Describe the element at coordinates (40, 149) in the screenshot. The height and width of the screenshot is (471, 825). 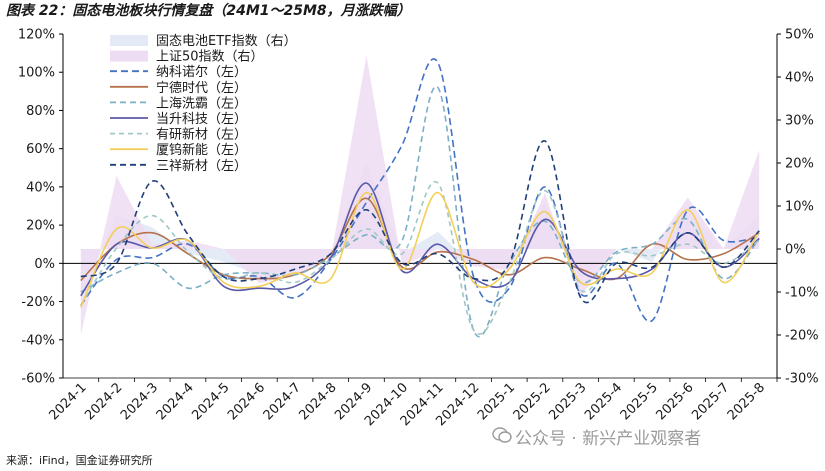
I see `left-tick-label: 60%` at that location.